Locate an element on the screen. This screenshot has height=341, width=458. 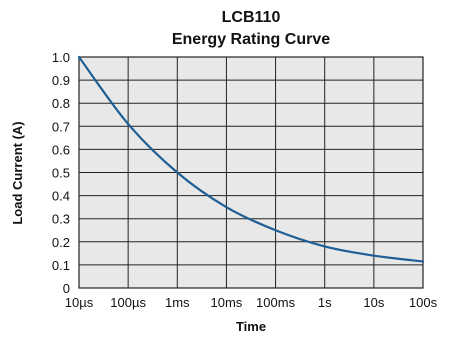
x-tick-label: 10ms is located at coordinates (227, 302).